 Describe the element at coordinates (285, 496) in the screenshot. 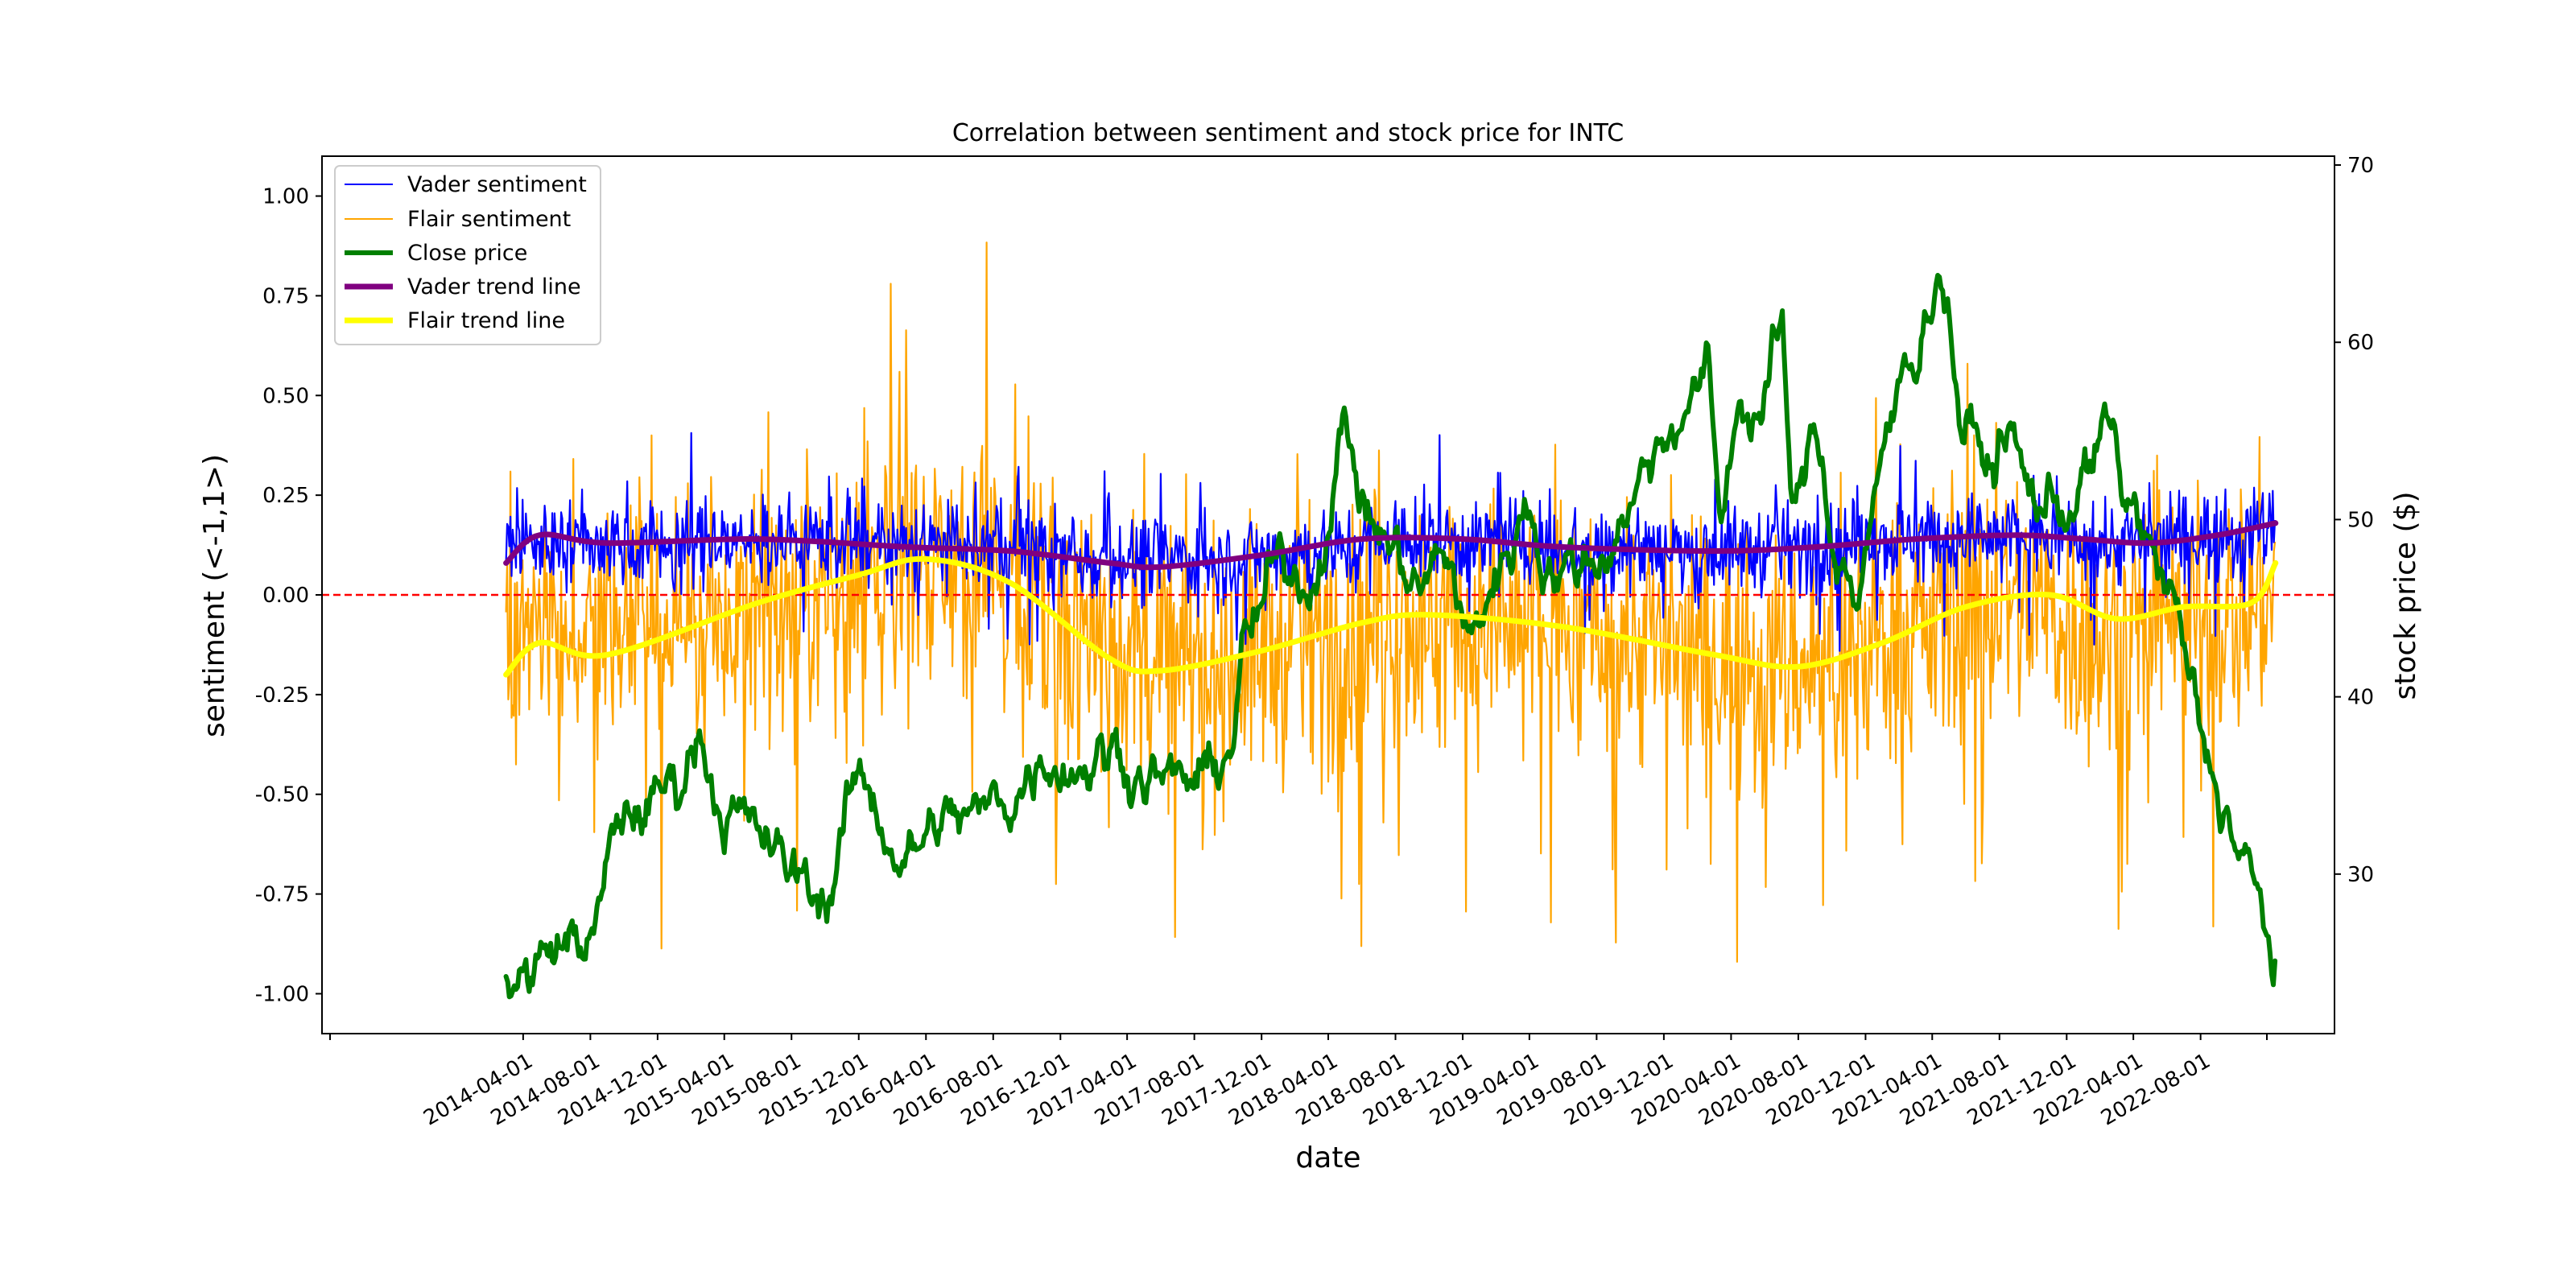

I see `y-left-tick-label: 0.25` at that location.